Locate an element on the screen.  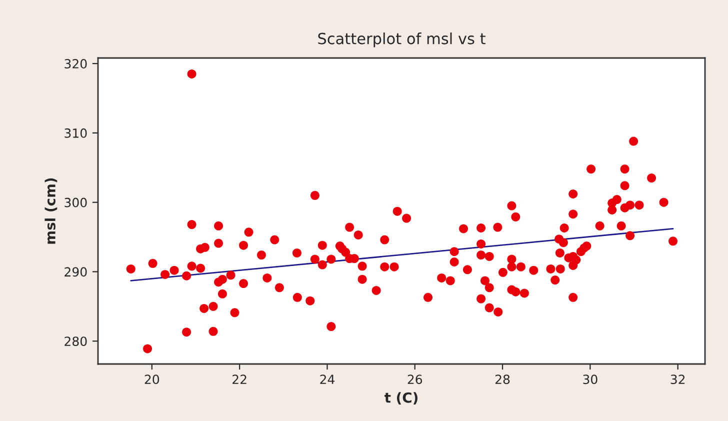
y-axis-title: msl (cm) is located at coordinates (51, 211).